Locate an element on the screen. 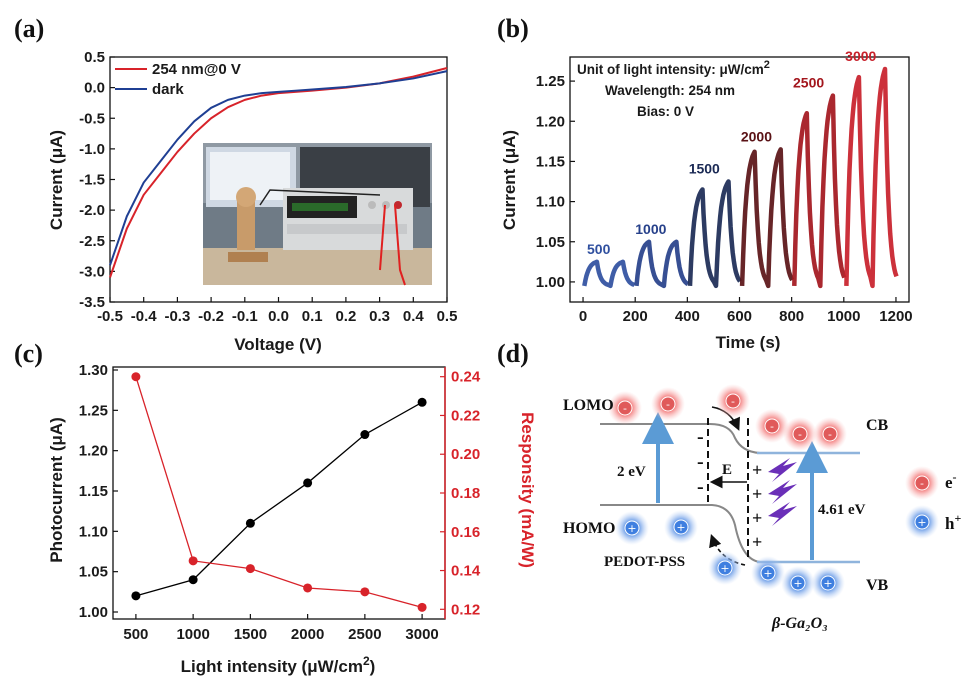 The height and width of the screenshot is (682, 973). x-tick-label: 600 is located at coordinates (739, 316).